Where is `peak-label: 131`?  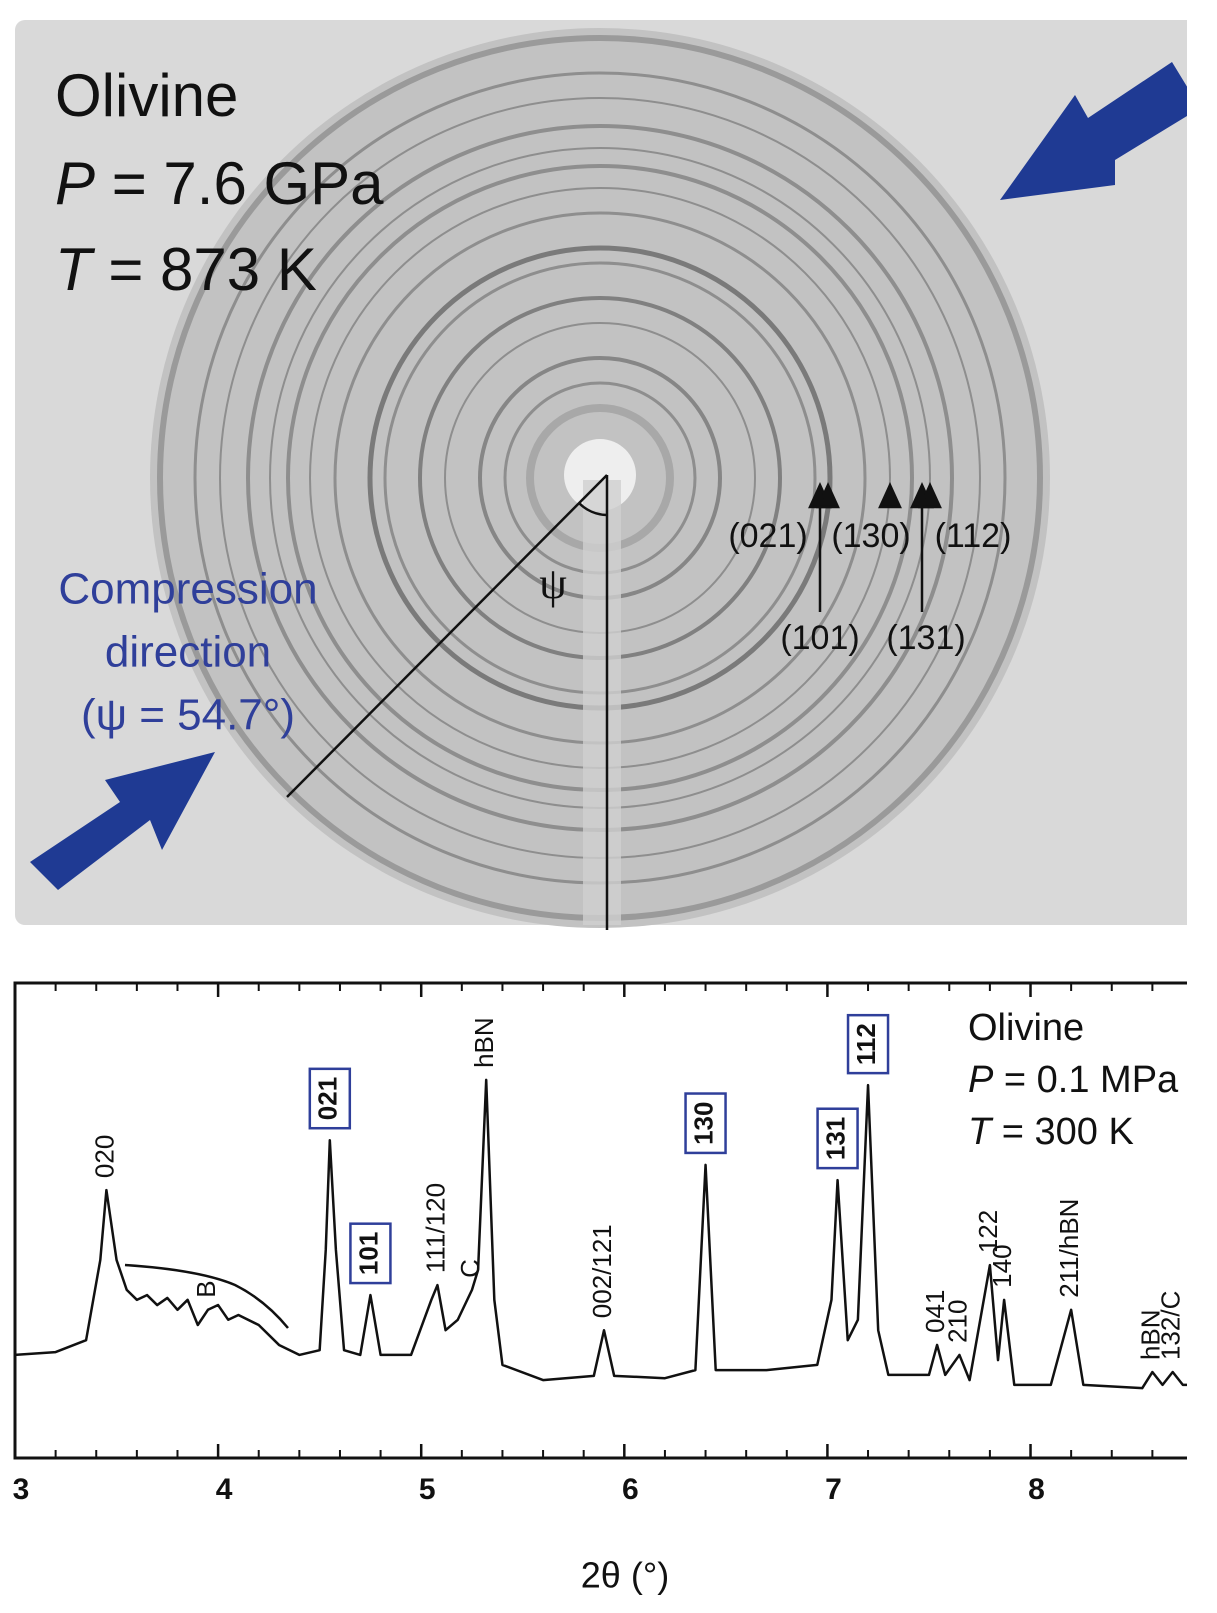
peak-label: 131 is located at coordinates (835, 1138).